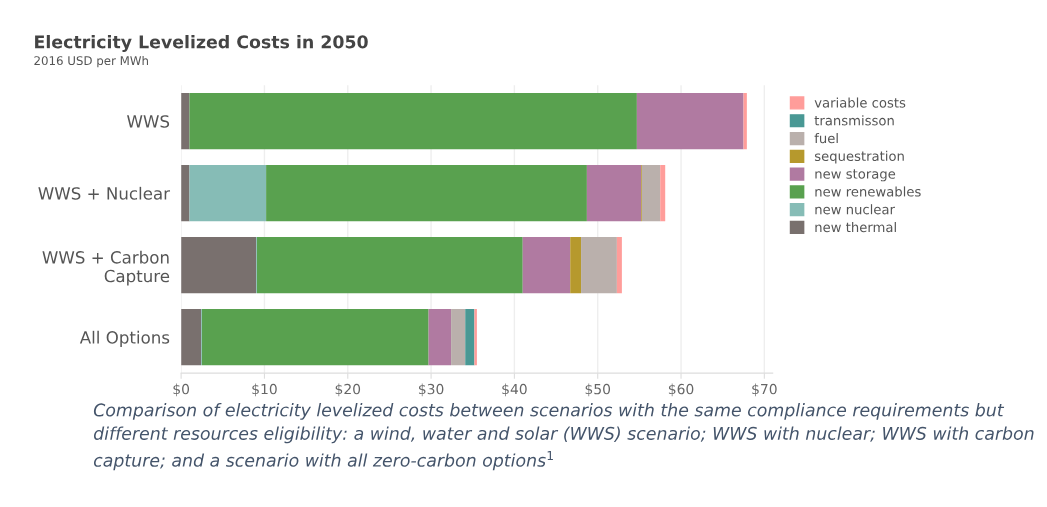 The width and height of the screenshot is (1047, 507). What do you see at coordinates (854, 120) in the screenshot?
I see `legend-label: transmisson` at bounding box center [854, 120].